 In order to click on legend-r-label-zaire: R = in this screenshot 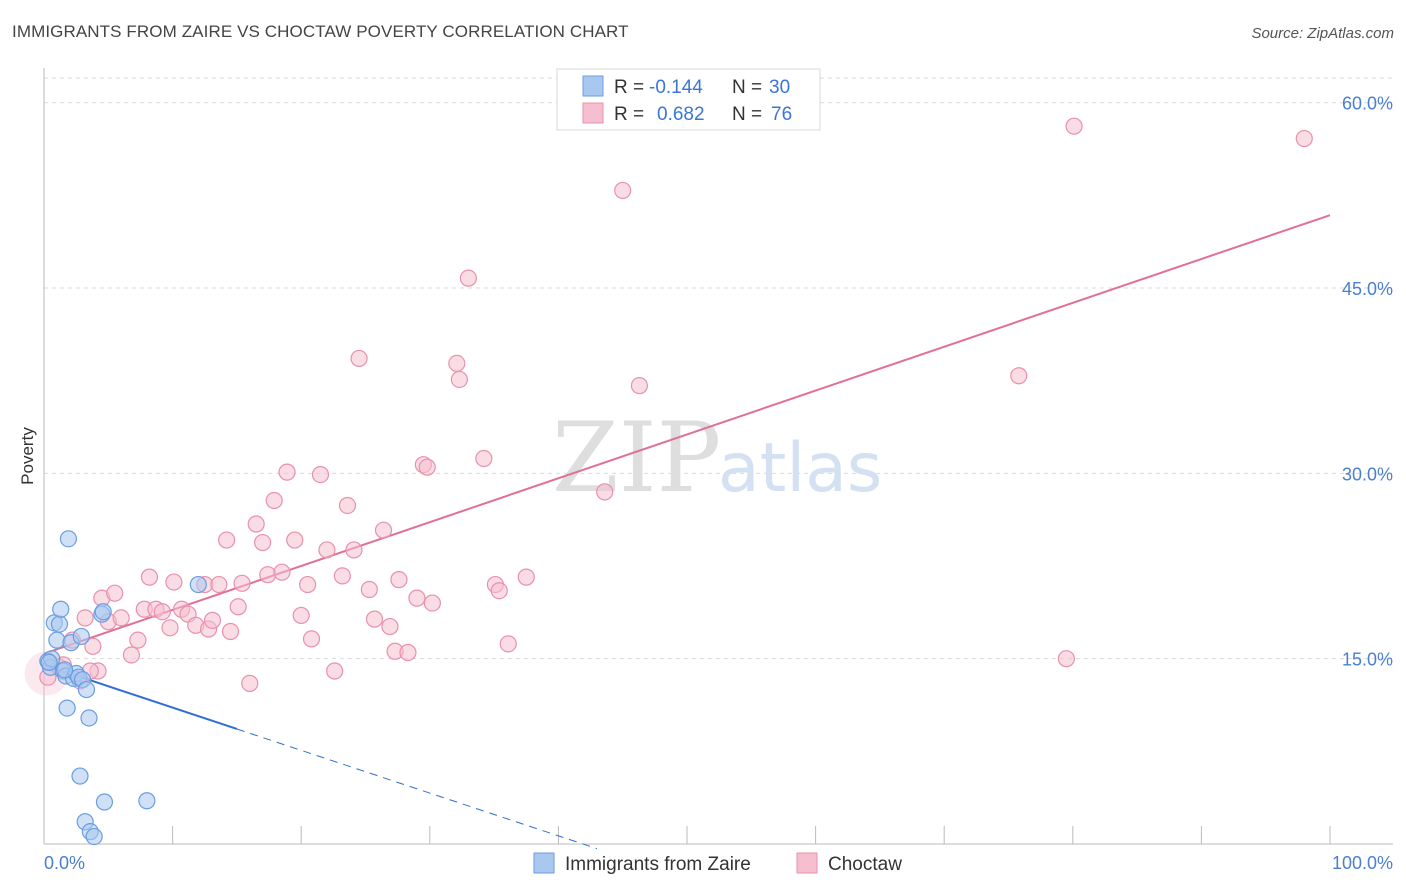, I will do `click(629, 87)`.